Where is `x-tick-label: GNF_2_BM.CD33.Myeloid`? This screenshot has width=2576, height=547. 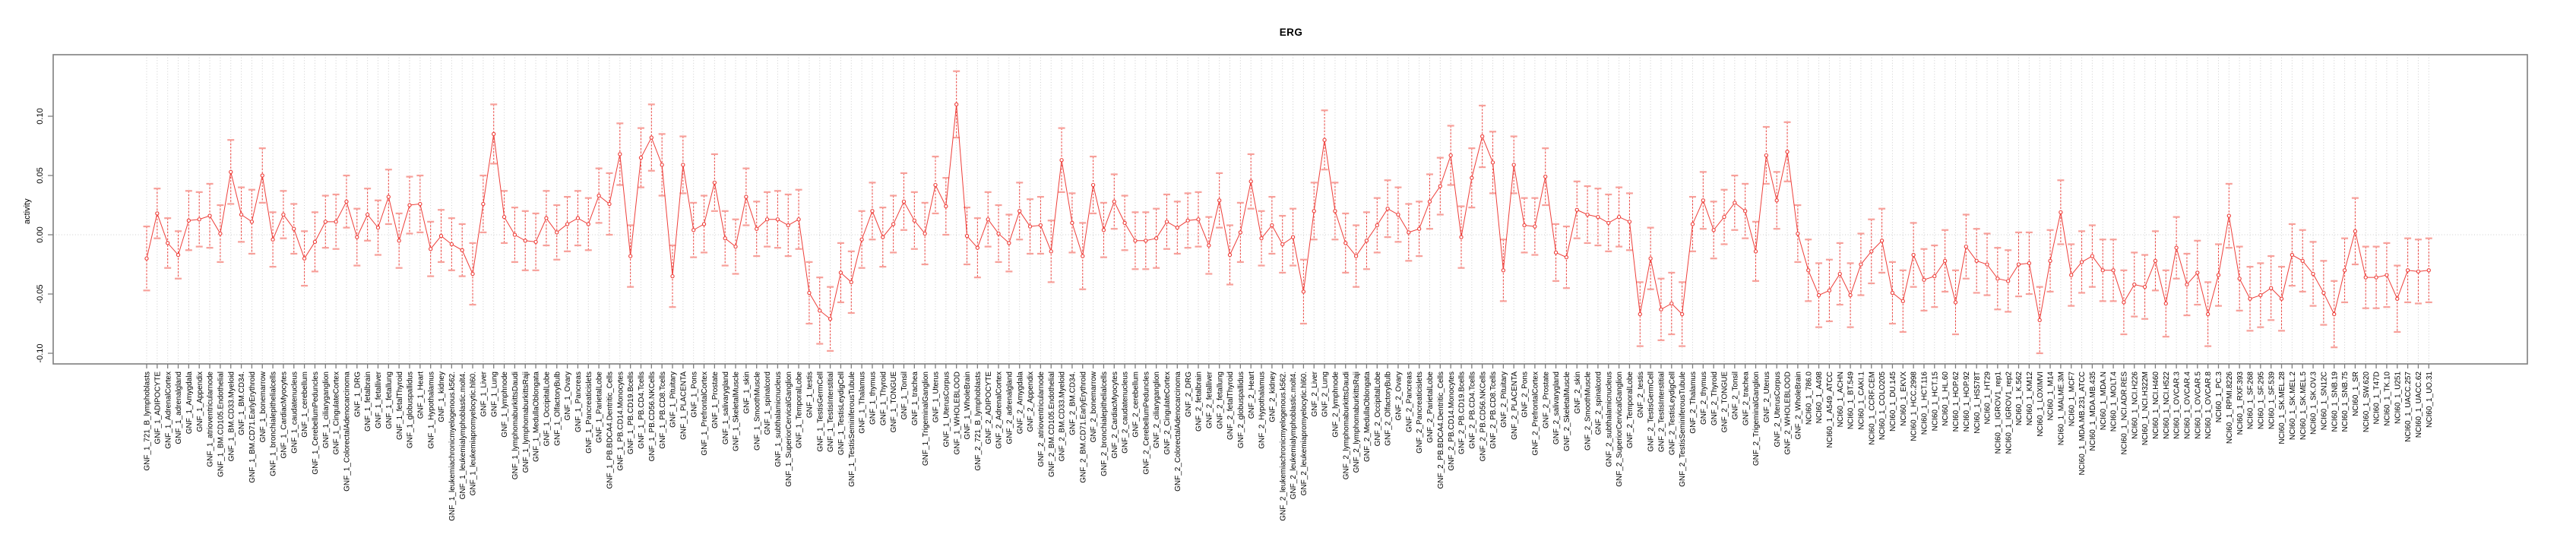
x-tick-label: GNF_2_BM.CD33.Myeloid is located at coordinates (1063, 416).